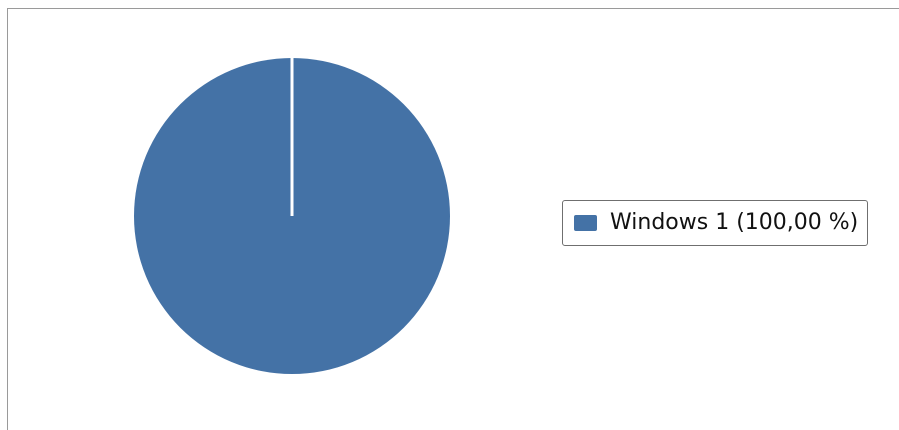 The image size is (899, 430). What do you see at coordinates (585, 223) in the screenshot?
I see `legend-swatch` at bounding box center [585, 223].